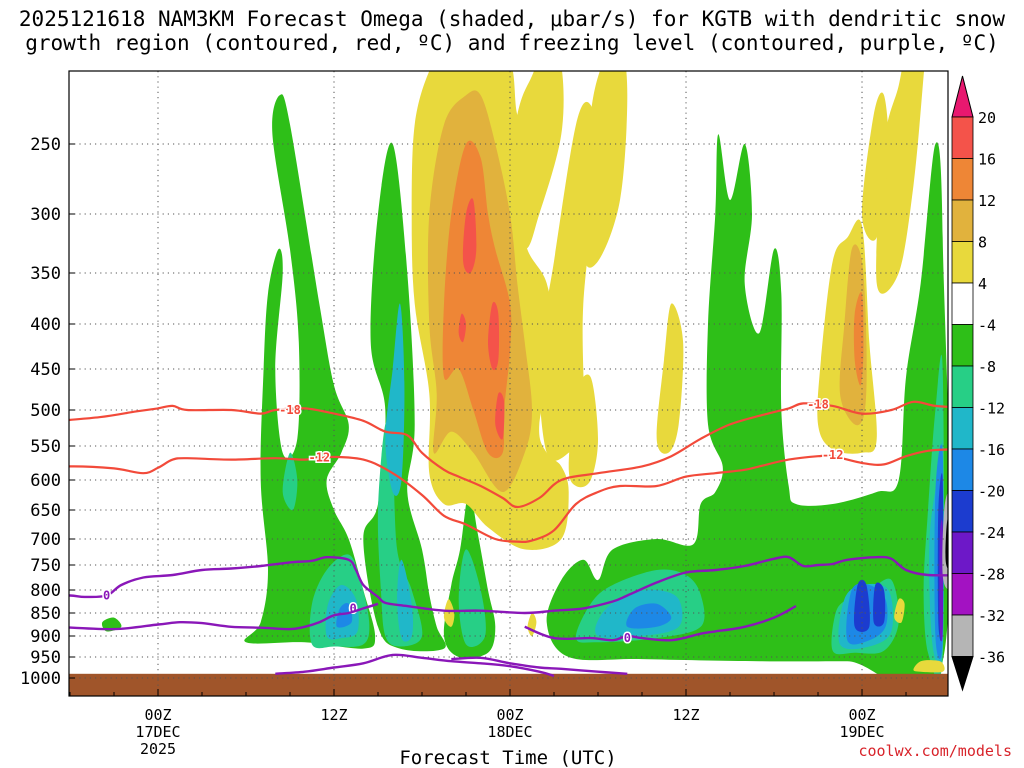 The width and height of the screenshot is (1024, 768). What do you see at coordinates (507, 757) in the screenshot?
I see `x-axis-label: Forecast Time (UTC)` at bounding box center [507, 757].